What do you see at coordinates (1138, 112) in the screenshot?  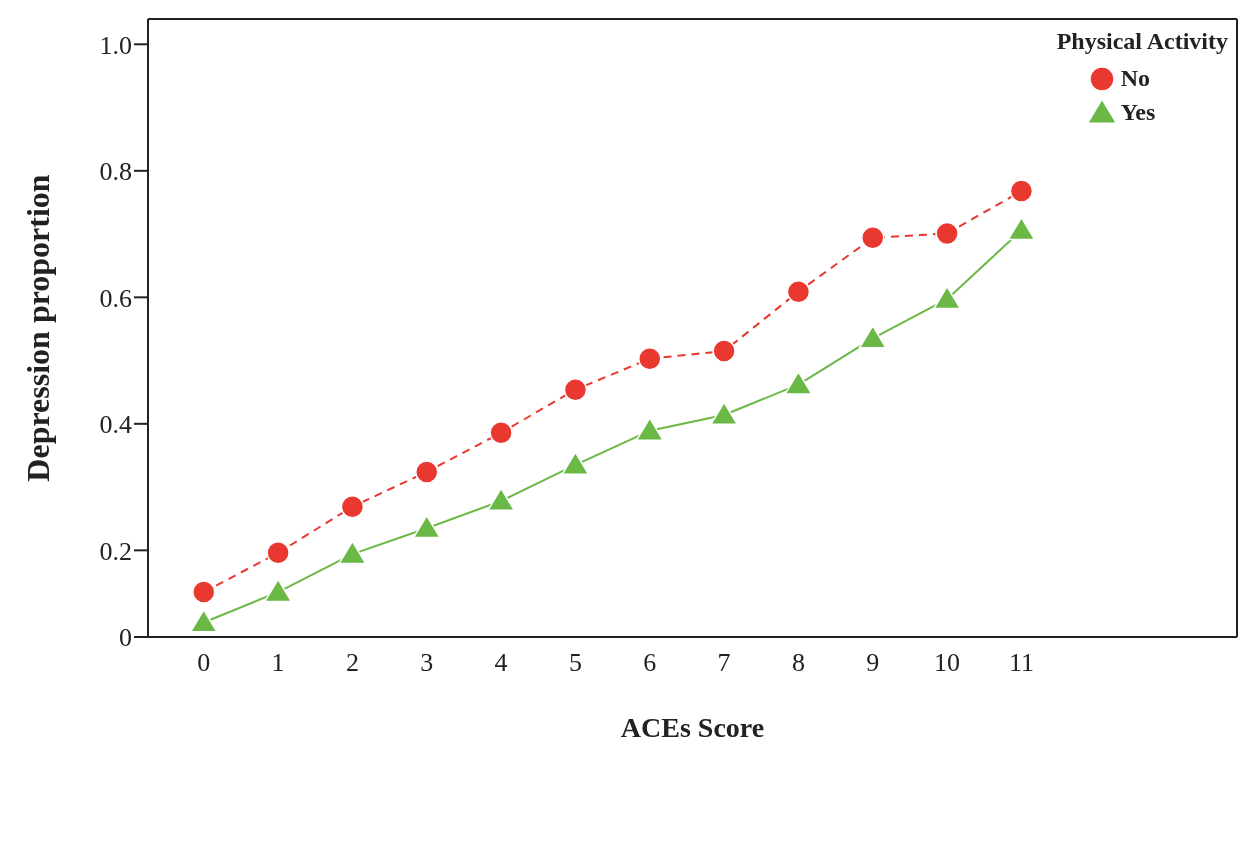 I see `legend-label: Yes` at bounding box center [1138, 112].